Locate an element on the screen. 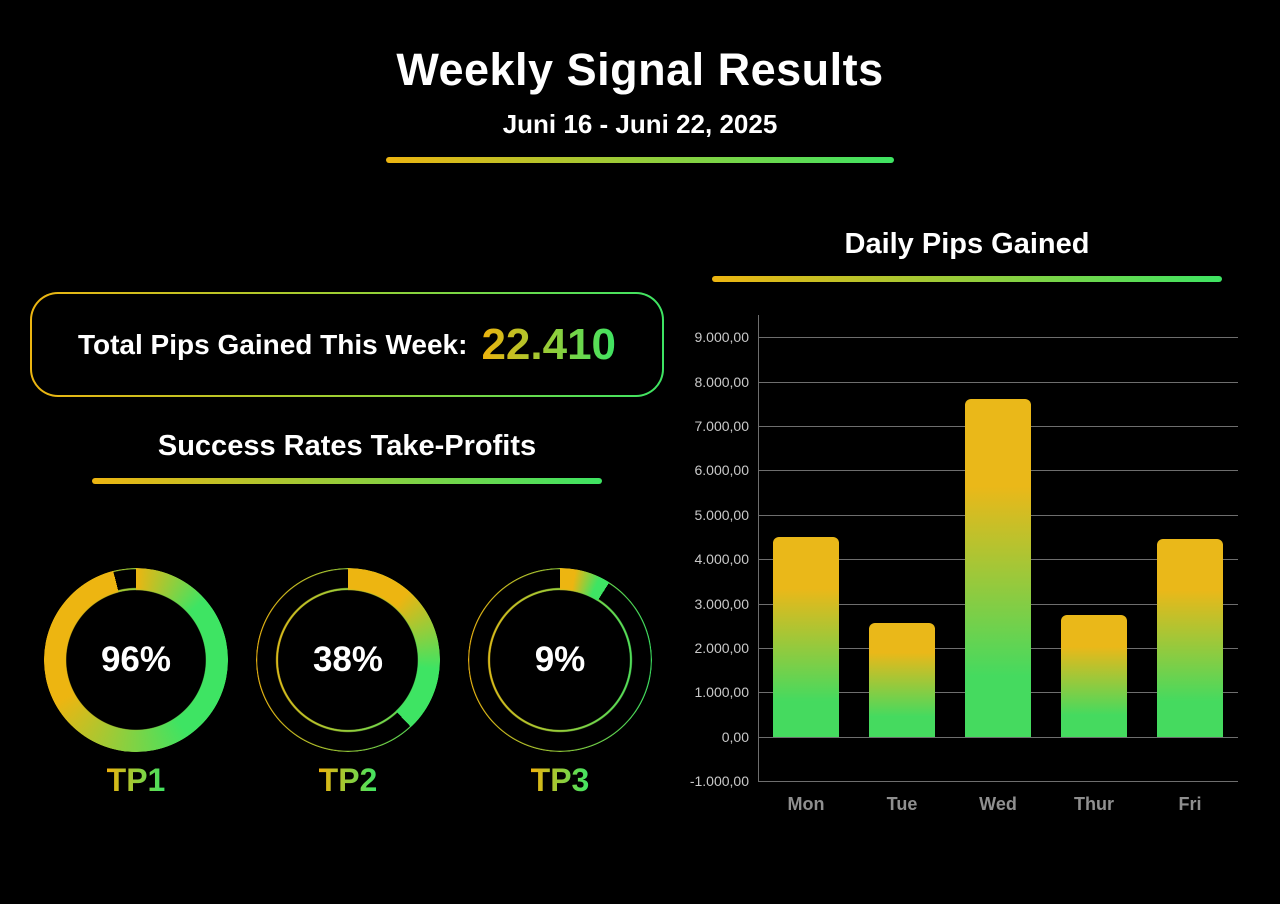  y-axis-line is located at coordinates (758, 548).